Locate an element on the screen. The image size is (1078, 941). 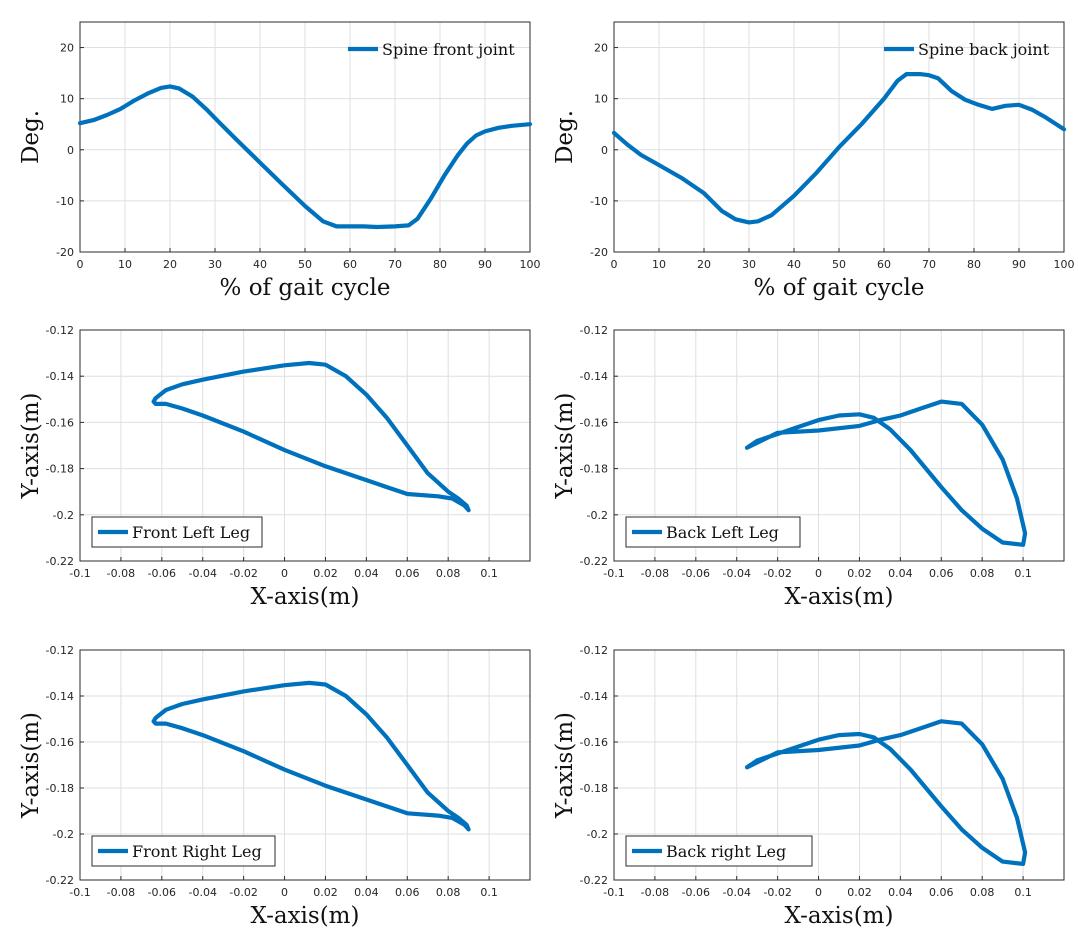
legend: Back right Leg is located at coordinates (719, 851).